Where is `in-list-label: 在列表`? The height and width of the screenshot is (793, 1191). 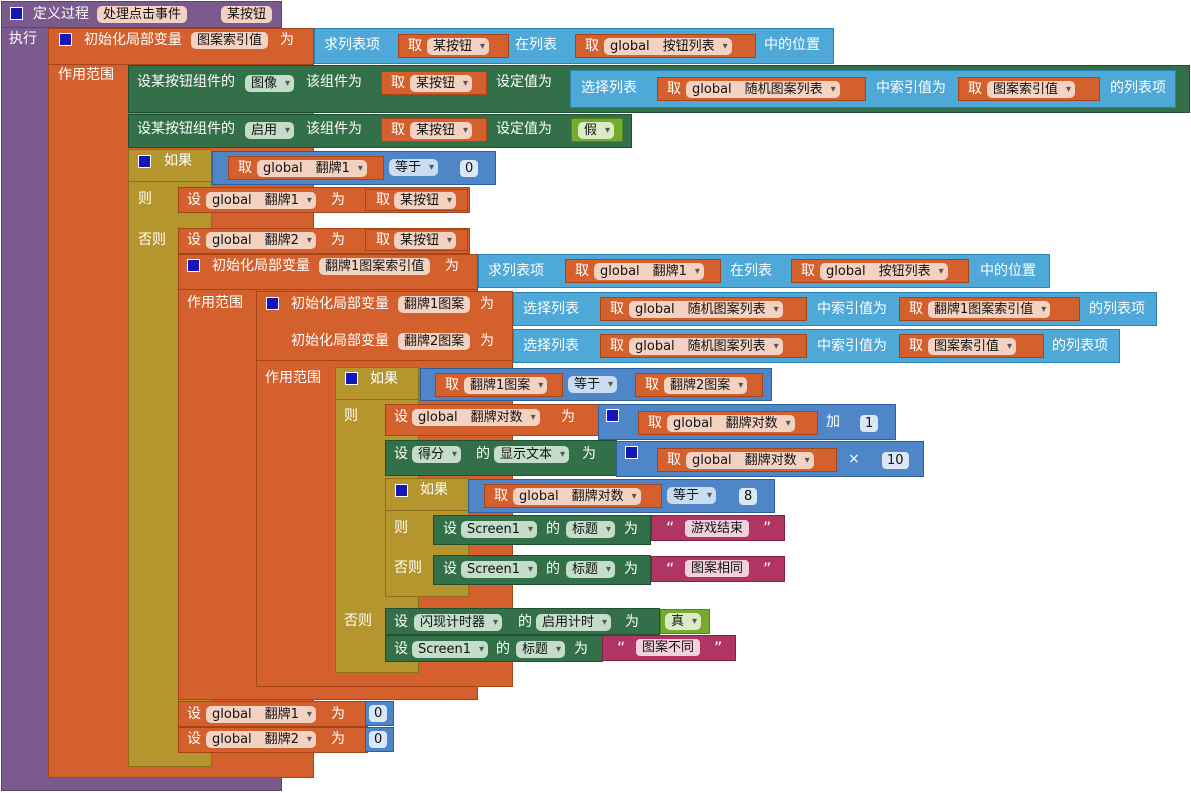 in-list-label: 在列表 is located at coordinates (751, 271).